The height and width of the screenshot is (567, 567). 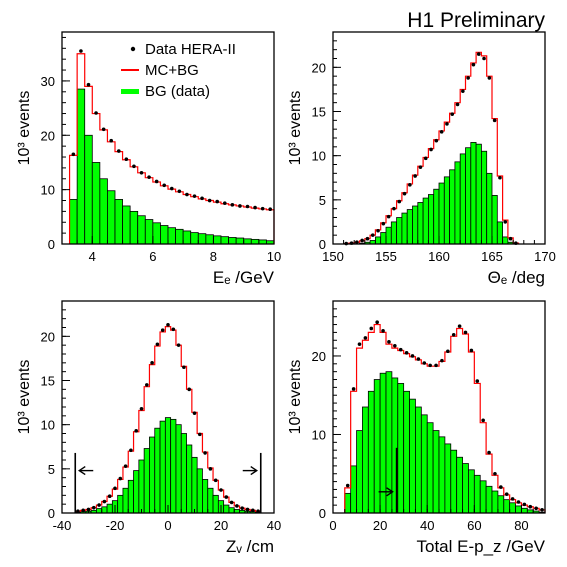 What do you see at coordinates (51, 513) in the screenshot?
I see `y-tick-label: 0` at bounding box center [51, 513].